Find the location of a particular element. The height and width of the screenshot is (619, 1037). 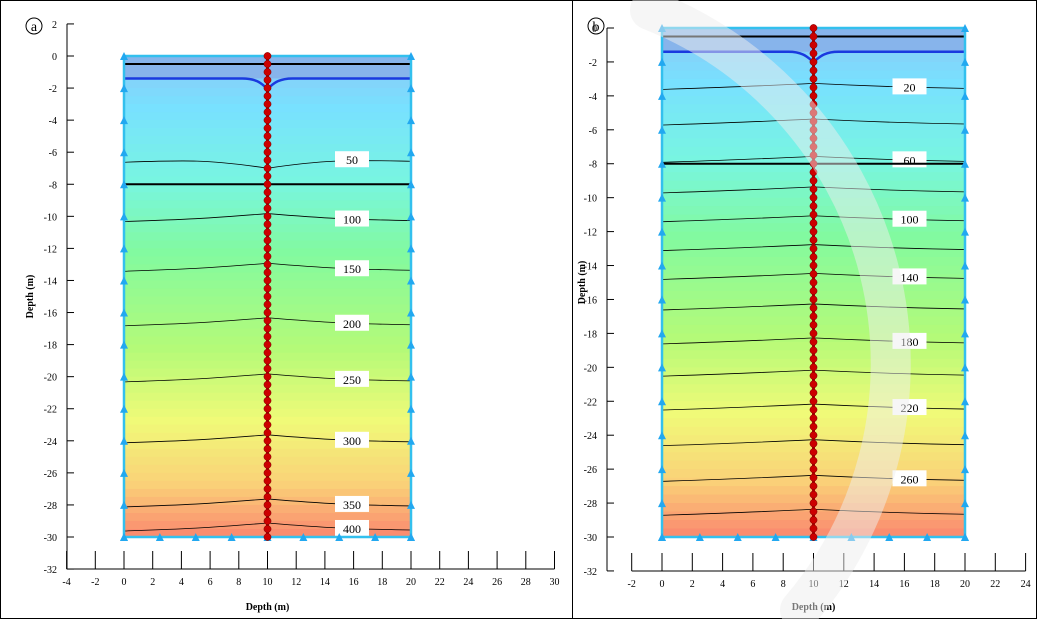

contour-label: 100 is located at coordinates (910, 220).